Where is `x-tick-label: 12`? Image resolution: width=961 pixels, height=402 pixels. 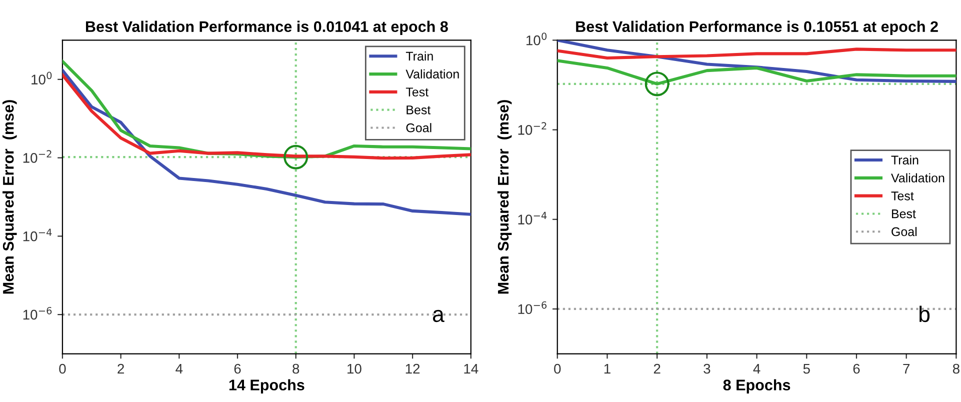
x-tick-label: 12 is located at coordinates (413, 369).